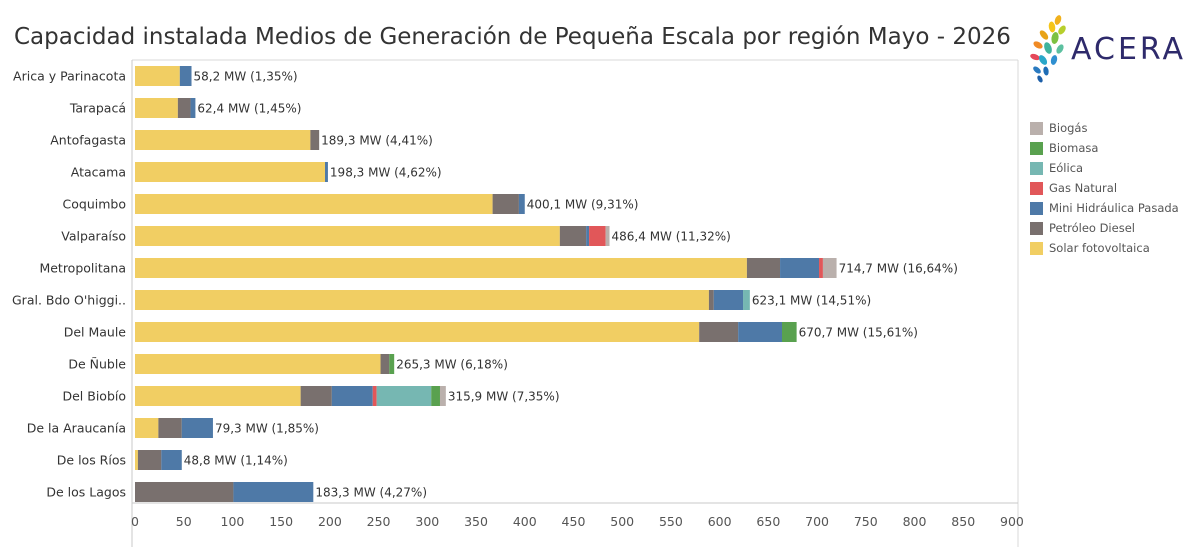 The image size is (1199, 559). Describe the element at coordinates (94, 204) in the screenshot. I see `category-label-coquimbo: Coquimbo` at that location.